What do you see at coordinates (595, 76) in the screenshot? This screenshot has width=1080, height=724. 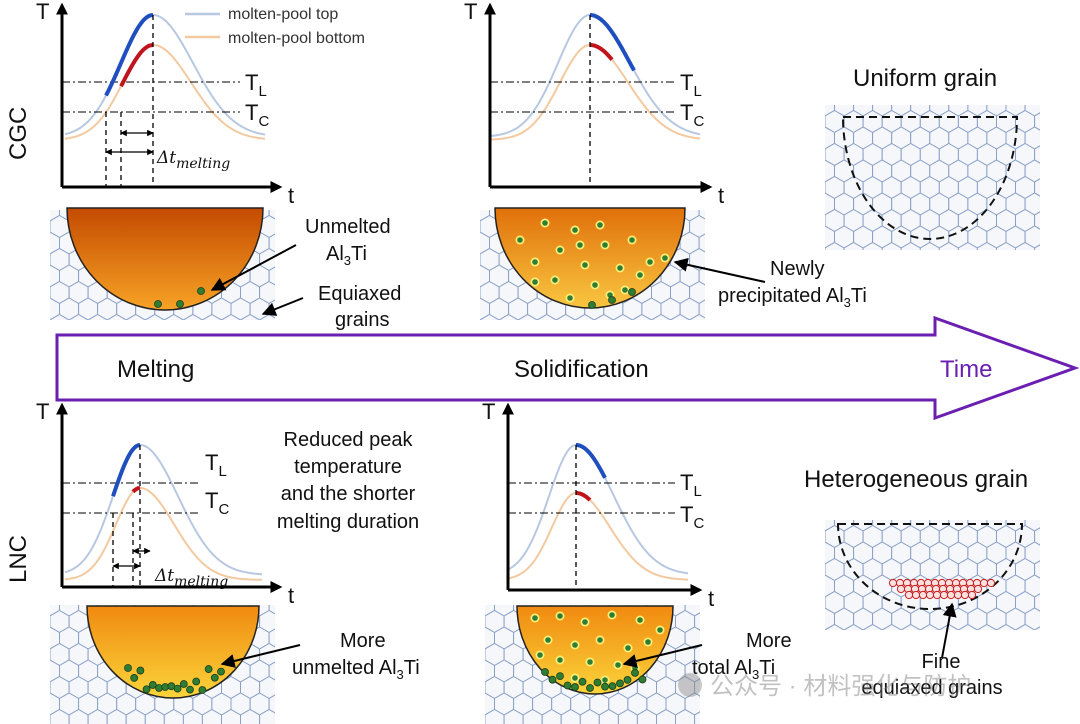 I see `top-curve` at bounding box center [595, 76].